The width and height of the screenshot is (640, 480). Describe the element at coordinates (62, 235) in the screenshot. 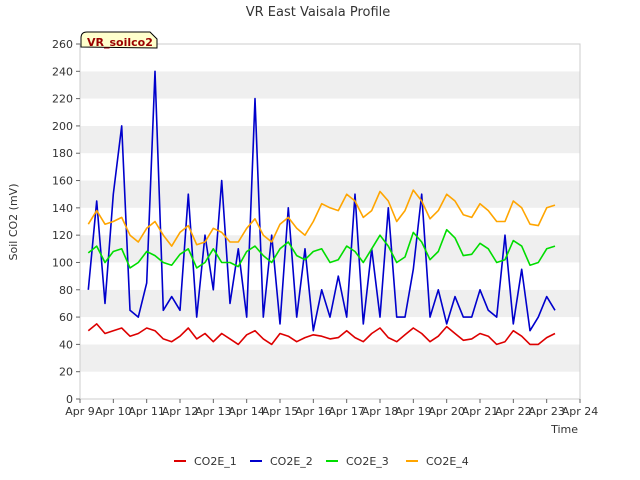

I see `y-tick-label: 120` at that location.